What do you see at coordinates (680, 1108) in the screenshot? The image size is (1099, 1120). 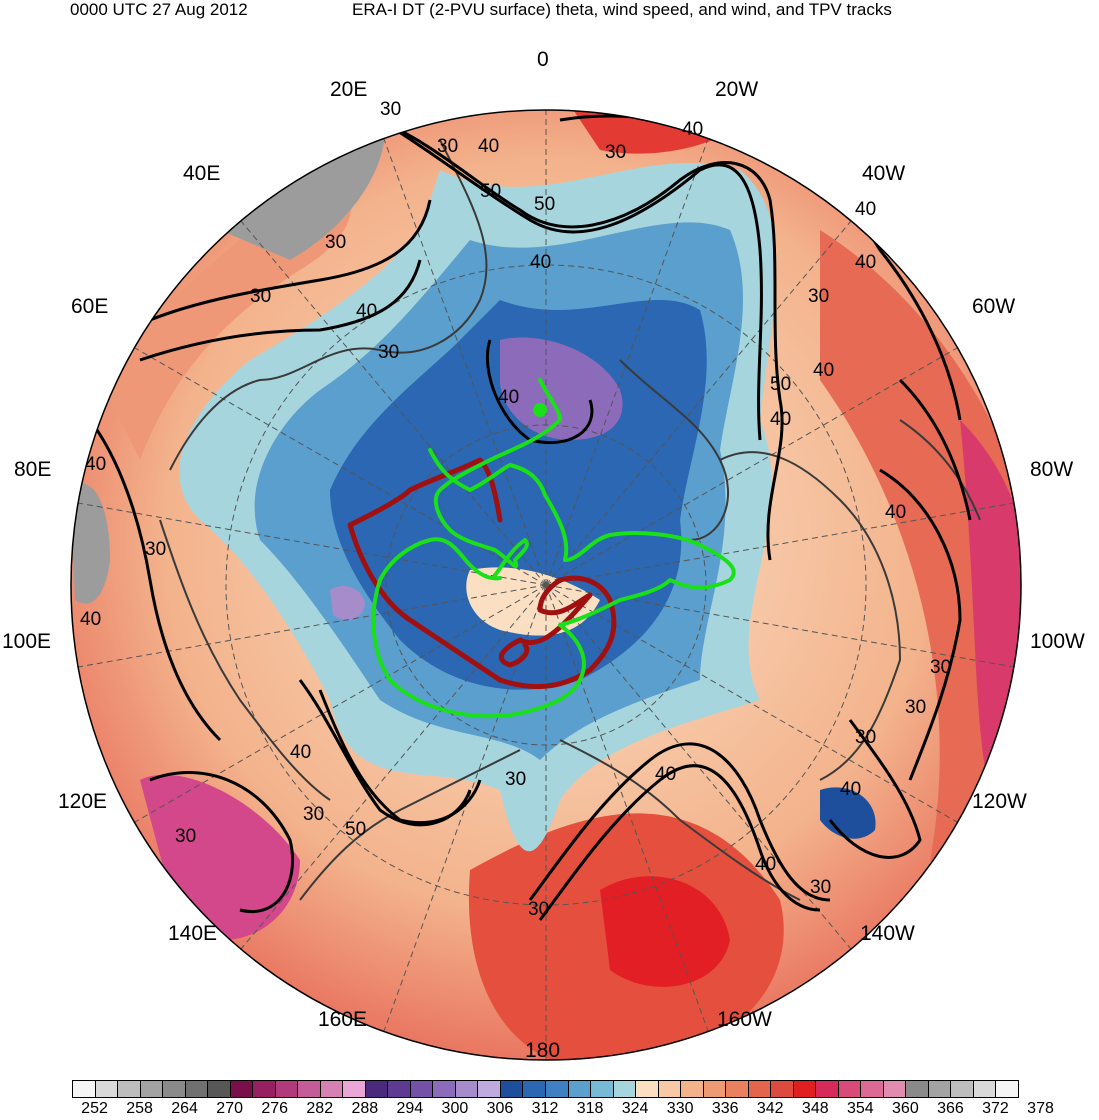 I see `colorbar-tick-label: 330` at bounding box center [680, 1108].